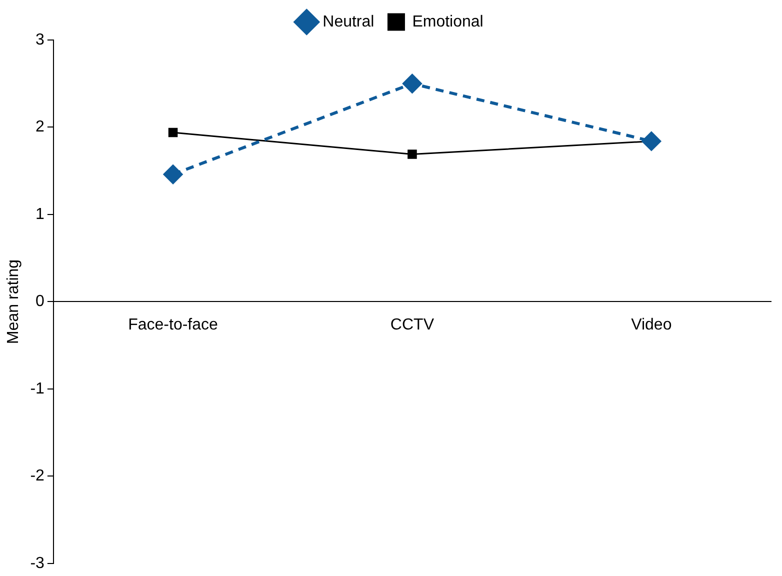 The width and height of the screenshot is (782, 576). Describe the element at coordinates (40, 214) in the screenshot. I see `y-tick-label: 1` at that location.